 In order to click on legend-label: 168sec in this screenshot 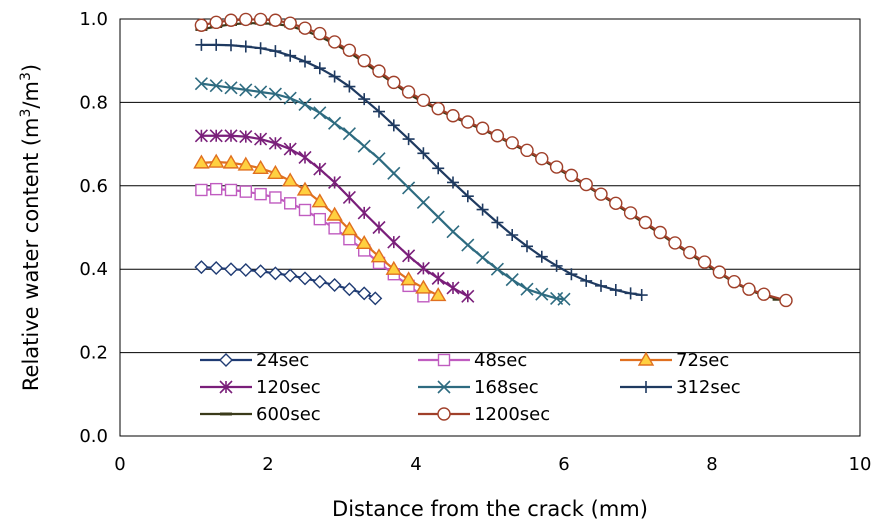, I will do `click(506, 387)`.